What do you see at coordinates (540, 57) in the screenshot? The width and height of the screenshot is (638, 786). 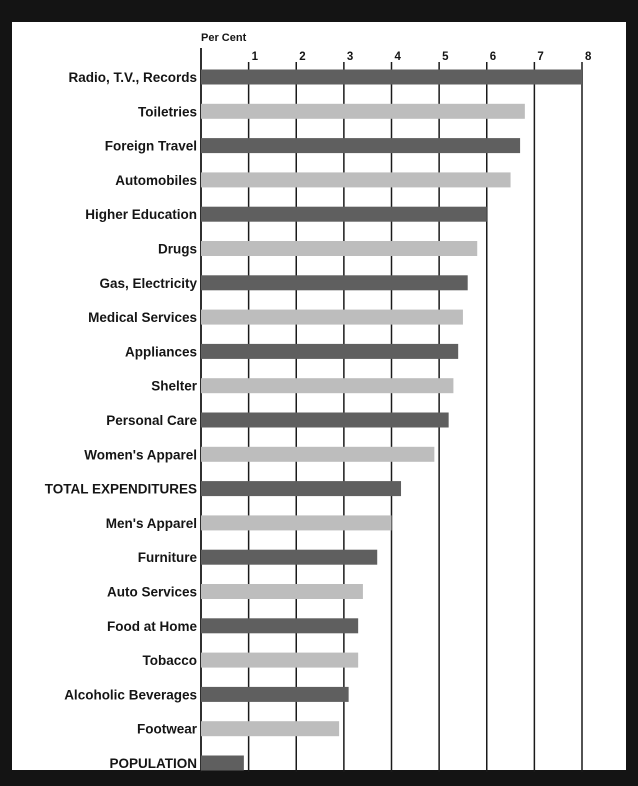 I see `tick-label-7: 7` at bounding box center [540, 57].